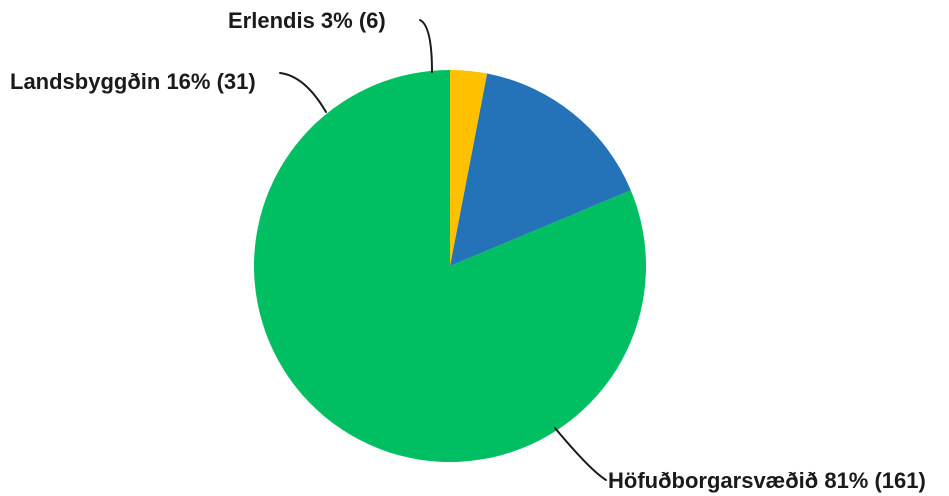  What do you see at coordinates (307, 20) in the screenshot?
I see `slice-label-3: Erlendis 3% (6)` at bounding box center [307, 20].